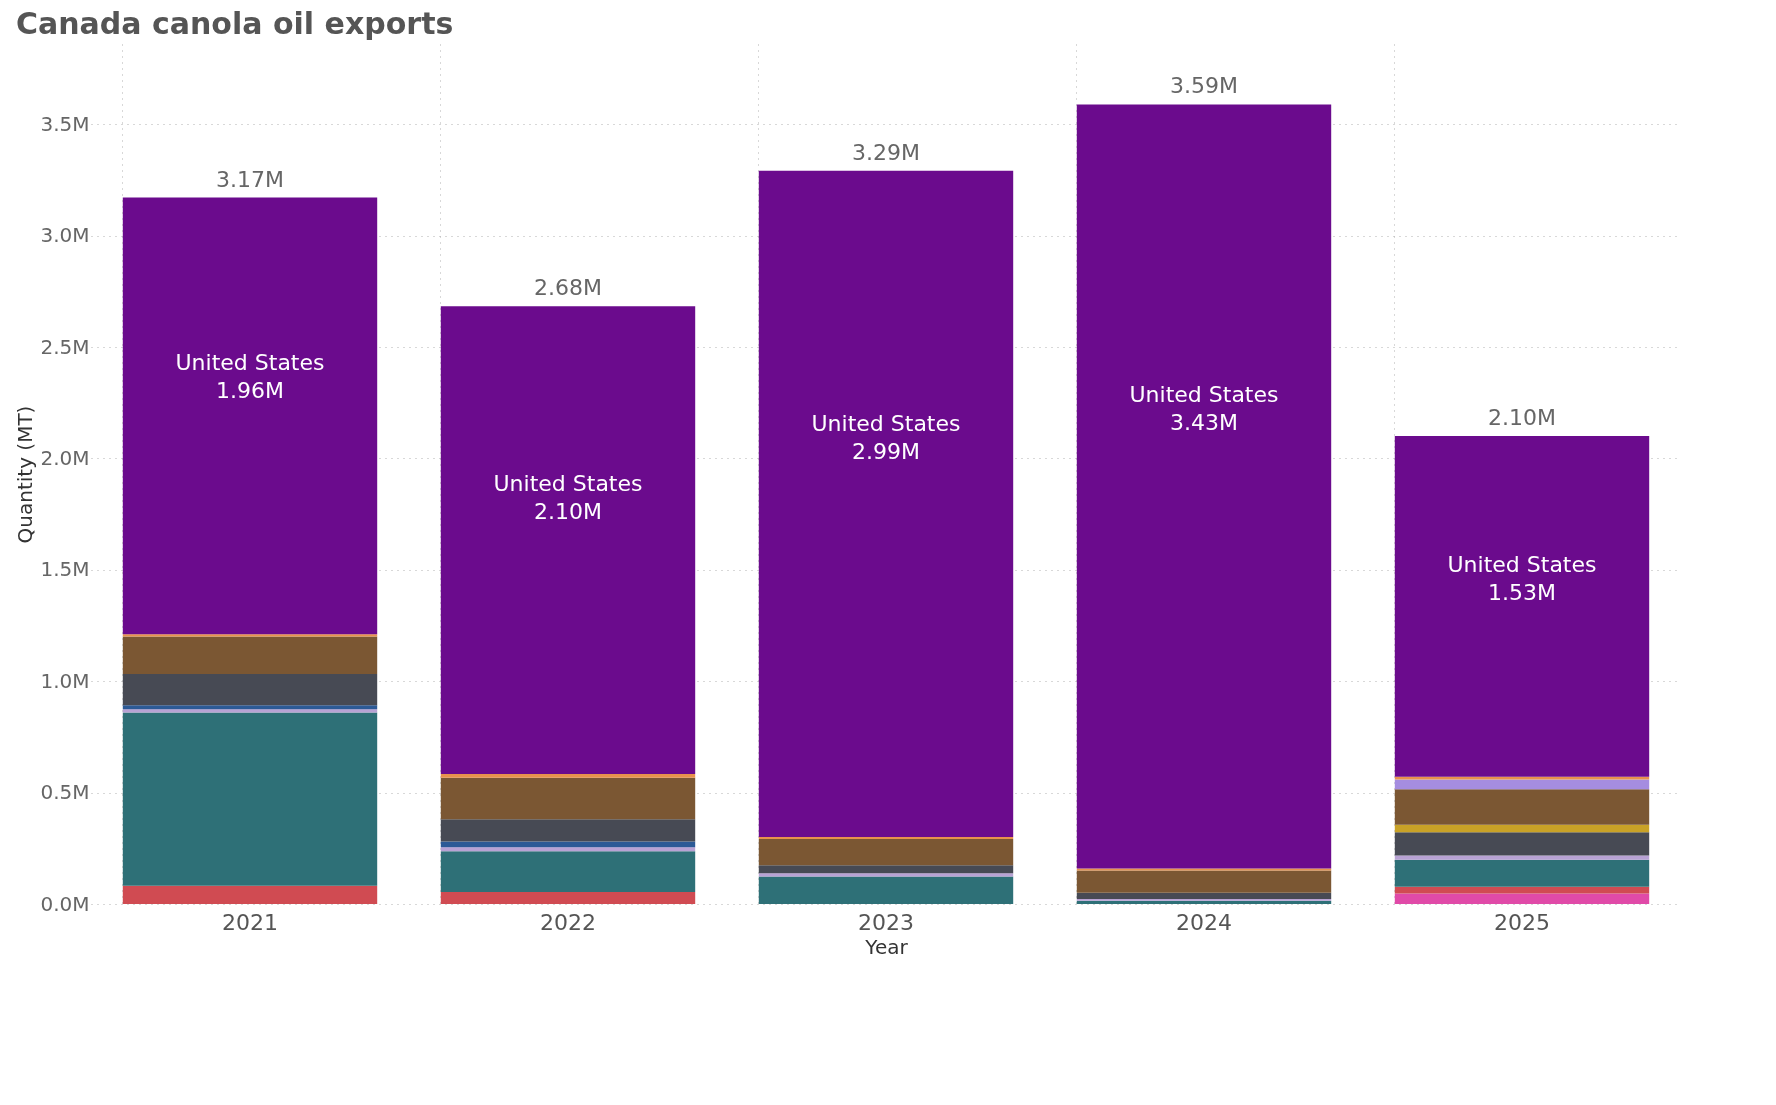 This screenshot has width=1776, height=1105. What do you see at coordinates (65, 680) in the screenshot?
I see `y-tick-label: 1.0M` at bounding box center [65, 680].